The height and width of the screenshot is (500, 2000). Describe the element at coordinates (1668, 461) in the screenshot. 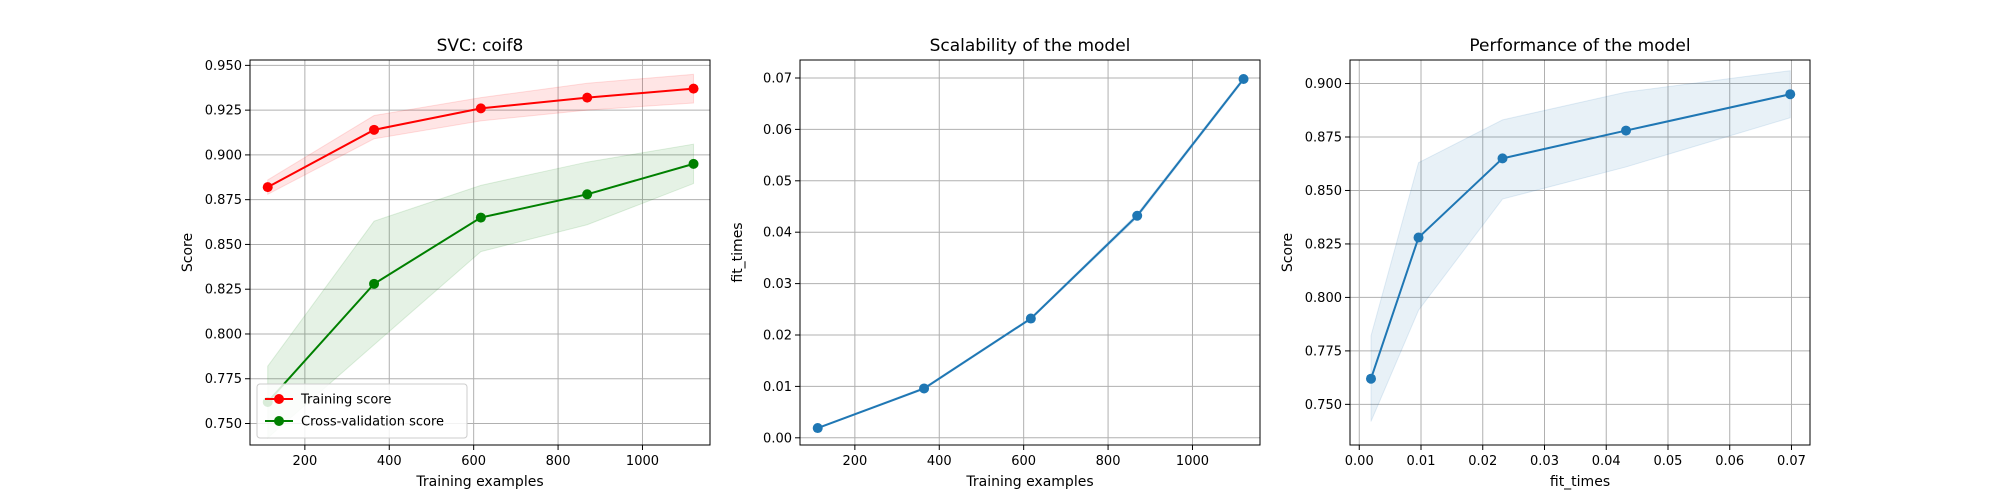

I see `x-tick-label: 0.05` at that location.